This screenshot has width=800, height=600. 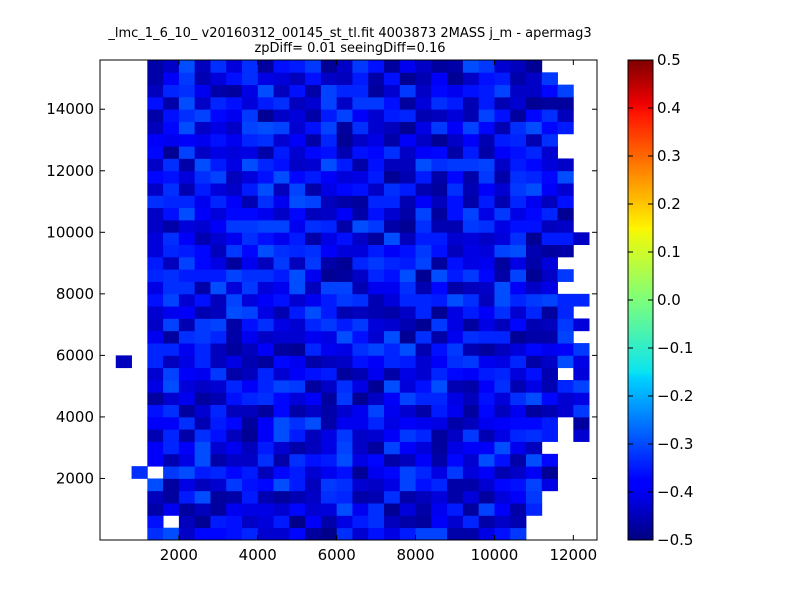 What do you see at coordinates (675, 540) in the screenshot?
I see `colorbar-tick-label: −0.5` at bounding box center [675, 540].